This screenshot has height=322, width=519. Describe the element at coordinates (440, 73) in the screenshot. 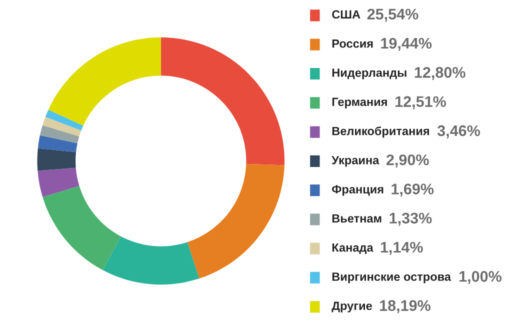

I see `data-label: 12,80%` at that location.